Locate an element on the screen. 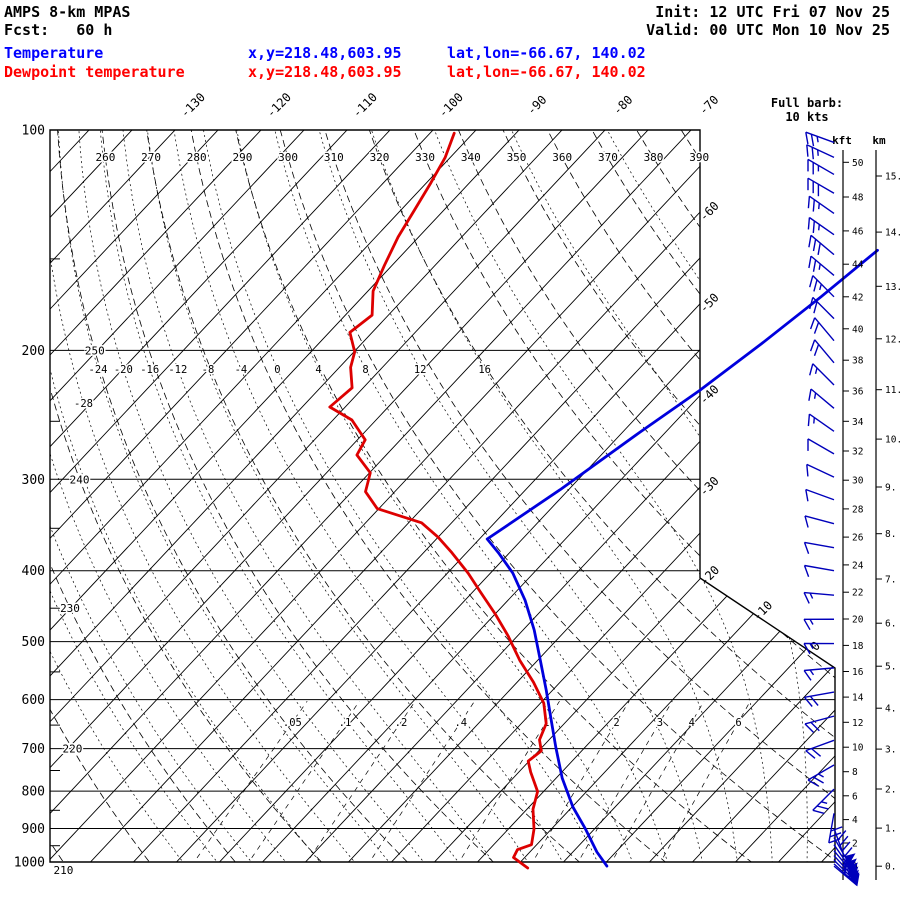 The height and width of the screenshot is (900, 900). legend-dewpoint-label: Dewpoint temperature is located at coordinates (94, 72).